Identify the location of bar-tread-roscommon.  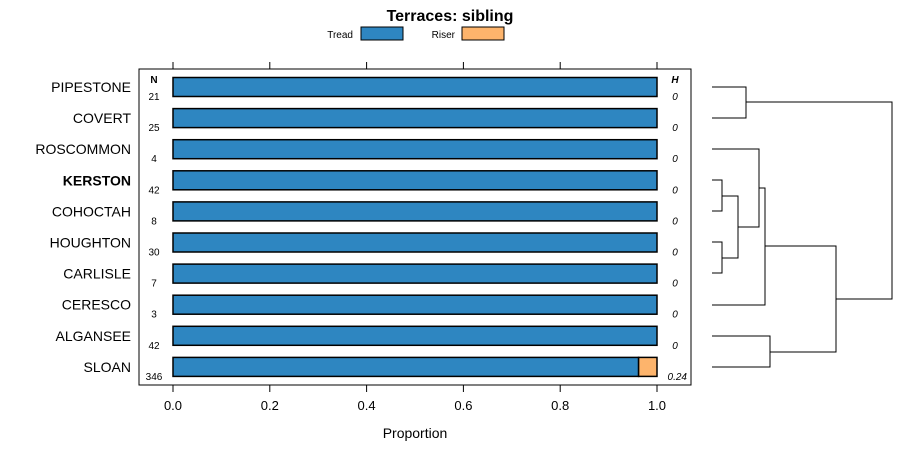
(415, 149).